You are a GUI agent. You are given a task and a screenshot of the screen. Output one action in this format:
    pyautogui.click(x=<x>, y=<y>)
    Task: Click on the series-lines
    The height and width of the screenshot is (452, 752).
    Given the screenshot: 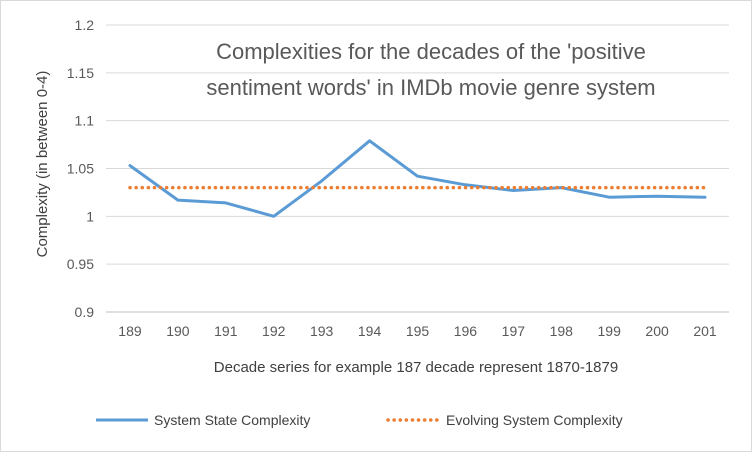 What is the action you would take?
    pyautogui.click(x=417, y=178)
    